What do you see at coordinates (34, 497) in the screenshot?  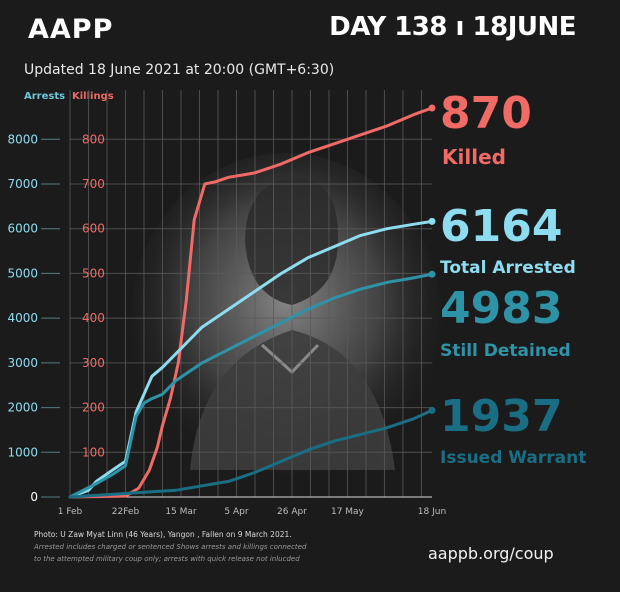 I see `y-left-tick-label: 0` at bounding box center [34, 497].